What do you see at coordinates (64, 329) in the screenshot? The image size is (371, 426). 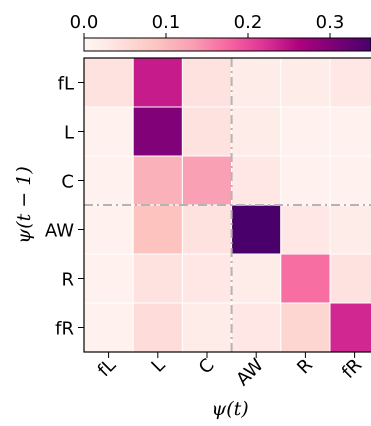 I see `y-tick-label: fR` at bounding box center [64, 329].